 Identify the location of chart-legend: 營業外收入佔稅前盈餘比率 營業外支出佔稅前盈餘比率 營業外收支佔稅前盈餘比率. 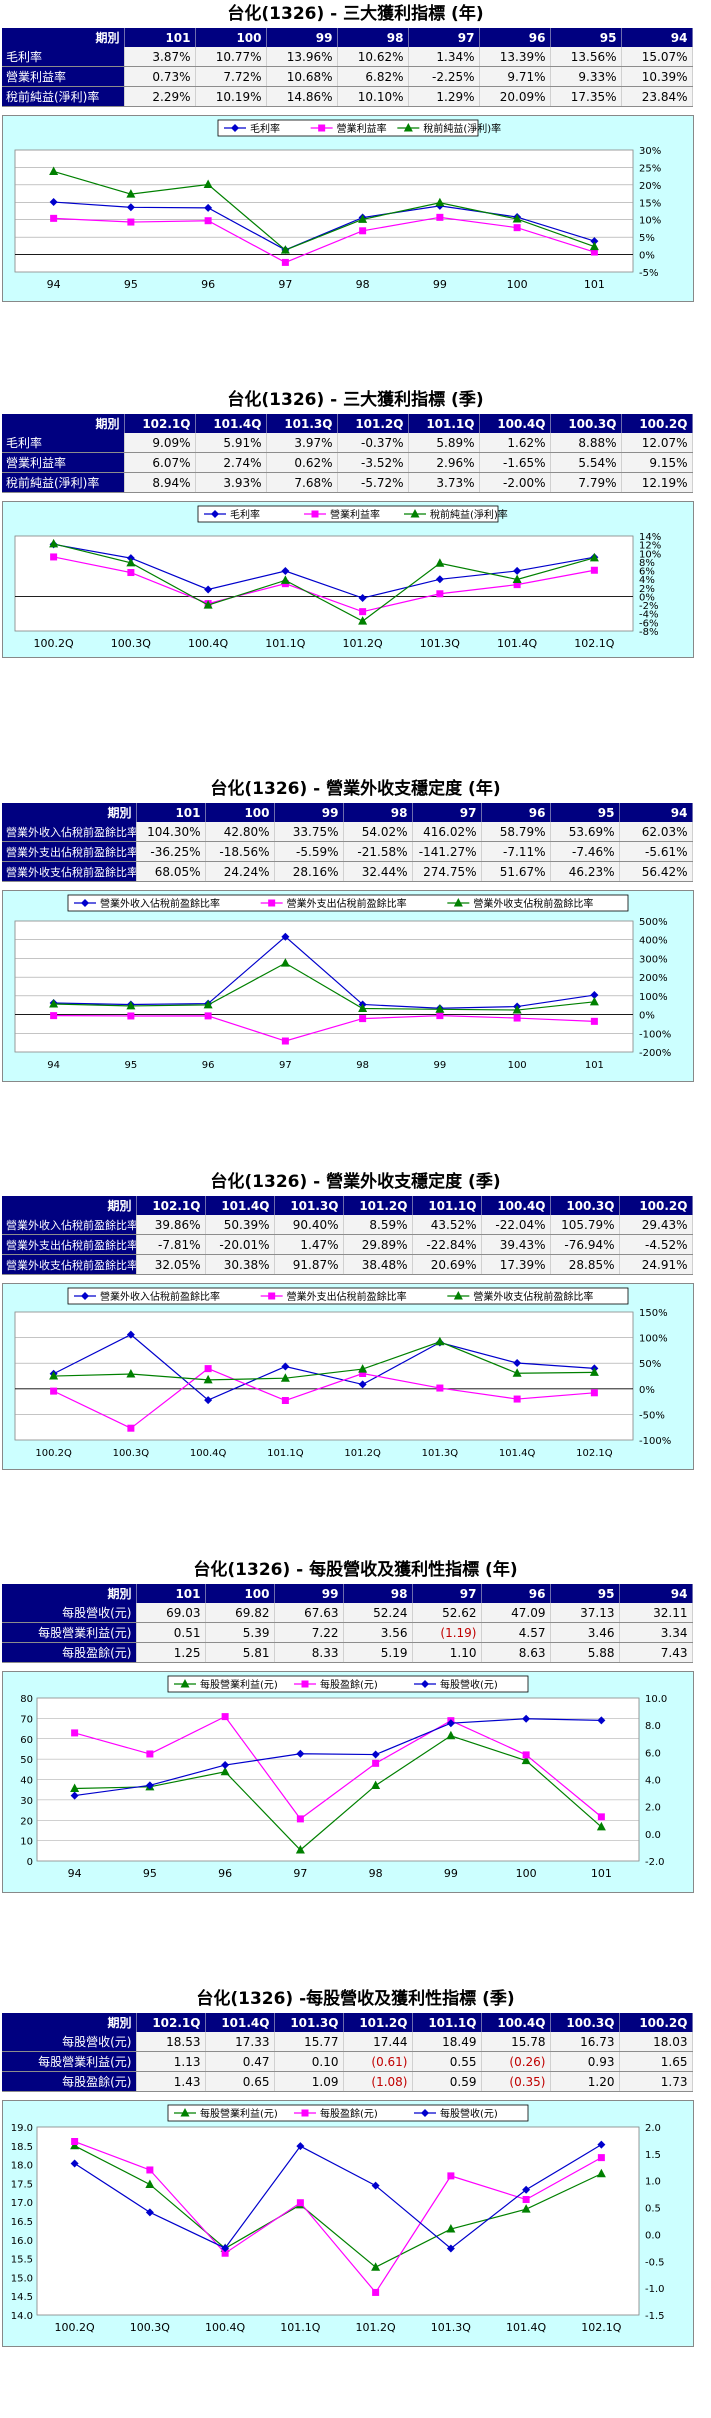
(348, 1296).